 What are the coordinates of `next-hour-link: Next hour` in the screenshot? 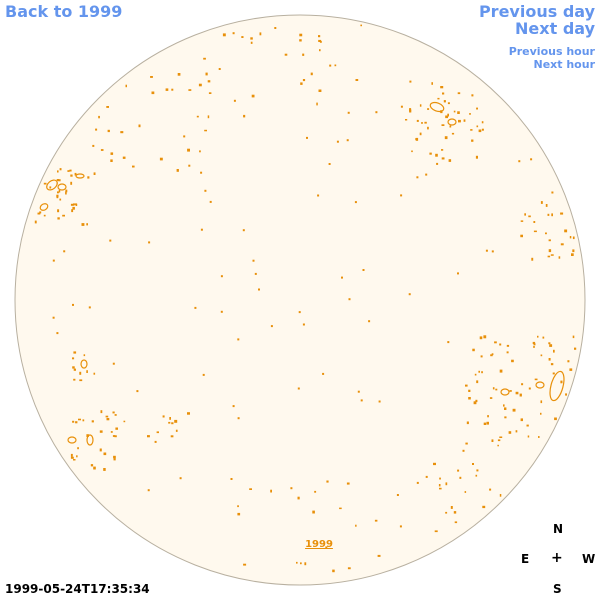 It's located at (564, 64).